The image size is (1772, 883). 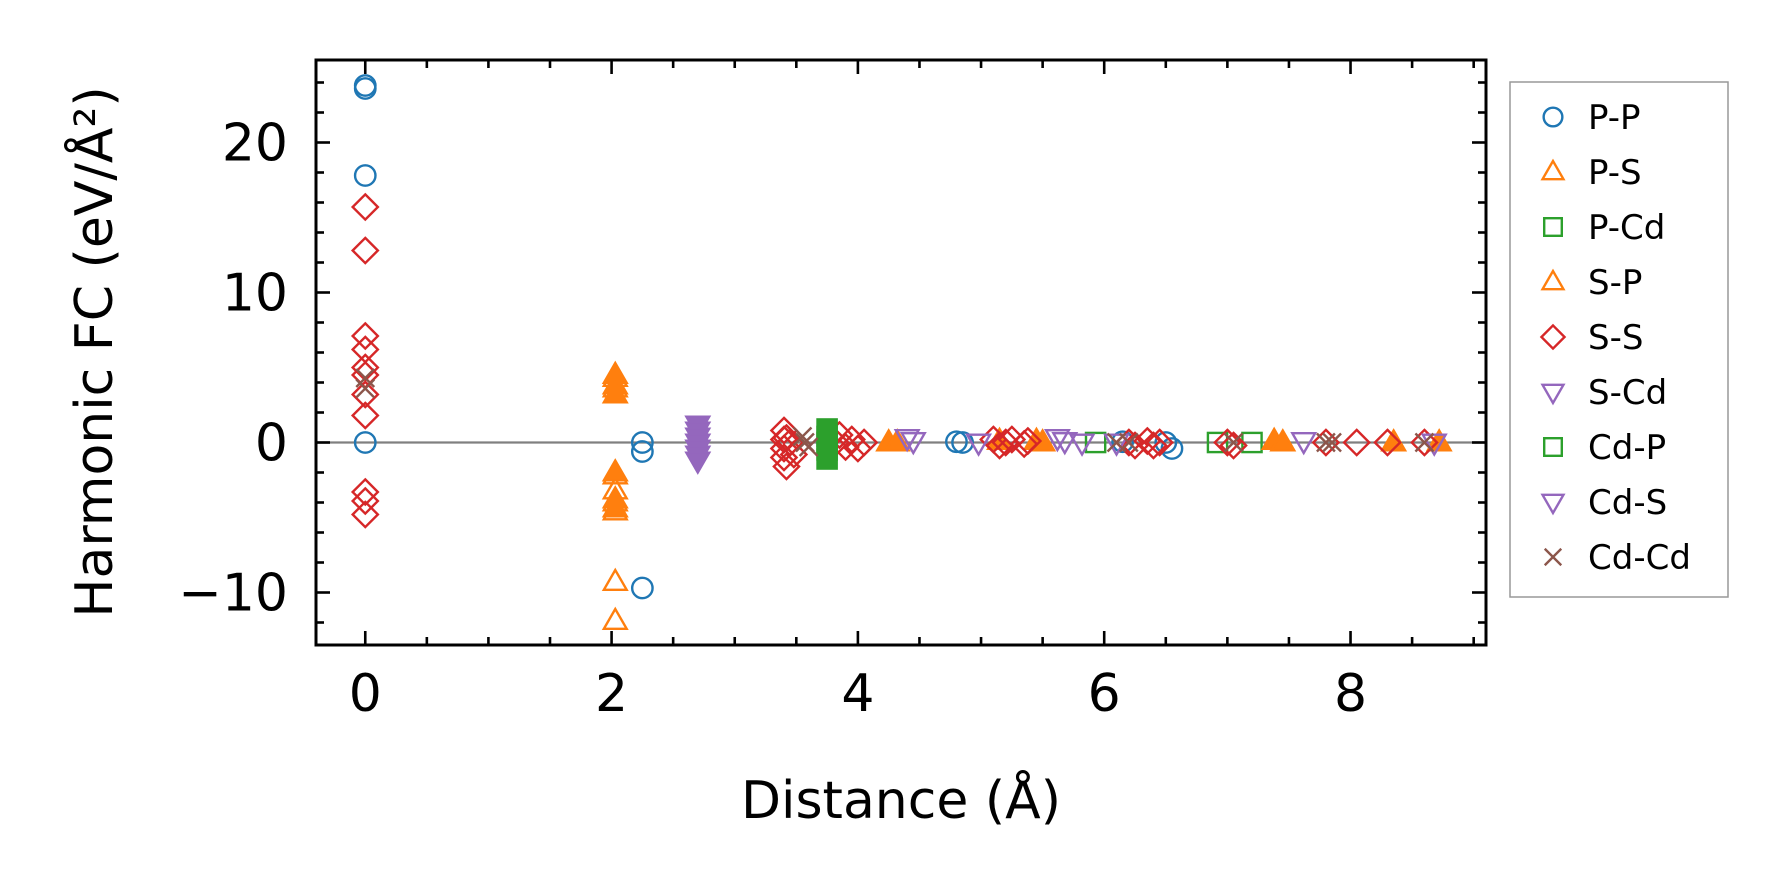 I want to click on y-tick-label: 20, so click(x=255, y=144).